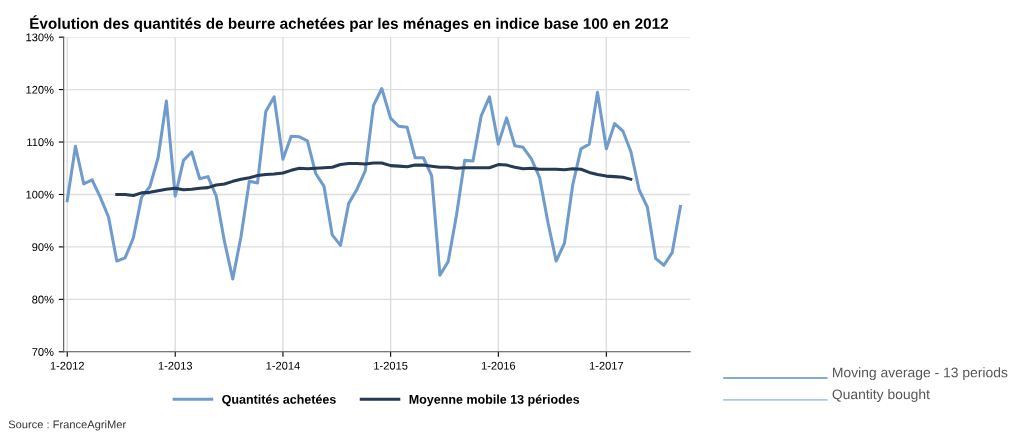 This screenshot has height=437, width=1027. Describe the element at coordinates (349, 24) in the screenshot. I see `chart-title: Évolution des quantités de beurre achetées par les ménages en indice base 100 en 2012` at that location.